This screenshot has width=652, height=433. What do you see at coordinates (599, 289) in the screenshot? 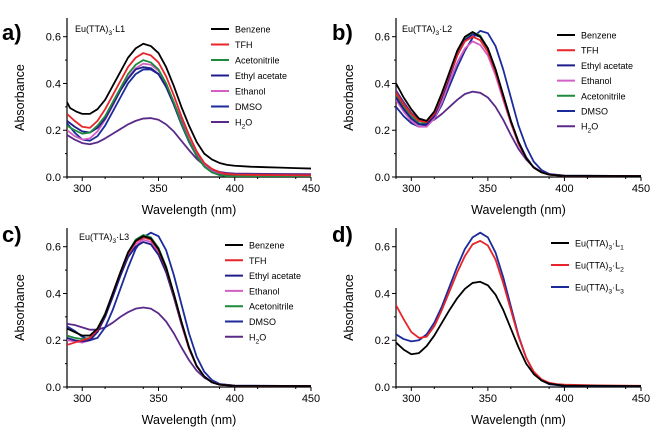
I see `legend-entry-label: Eu(TTA)3·L3` at bounding box center [599, 289].